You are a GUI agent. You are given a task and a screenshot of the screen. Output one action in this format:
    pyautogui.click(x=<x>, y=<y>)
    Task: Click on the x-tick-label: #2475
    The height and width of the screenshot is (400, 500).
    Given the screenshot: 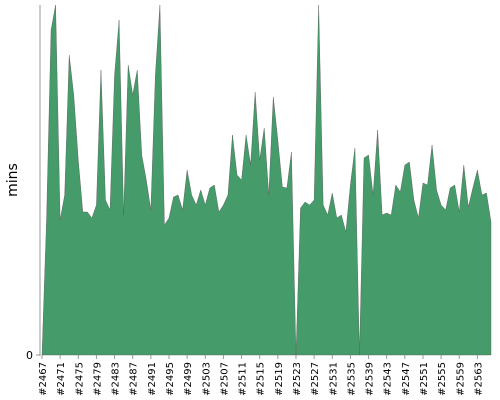 What is the action you would take?
    pyautogui.click(x=79, y=379)
    